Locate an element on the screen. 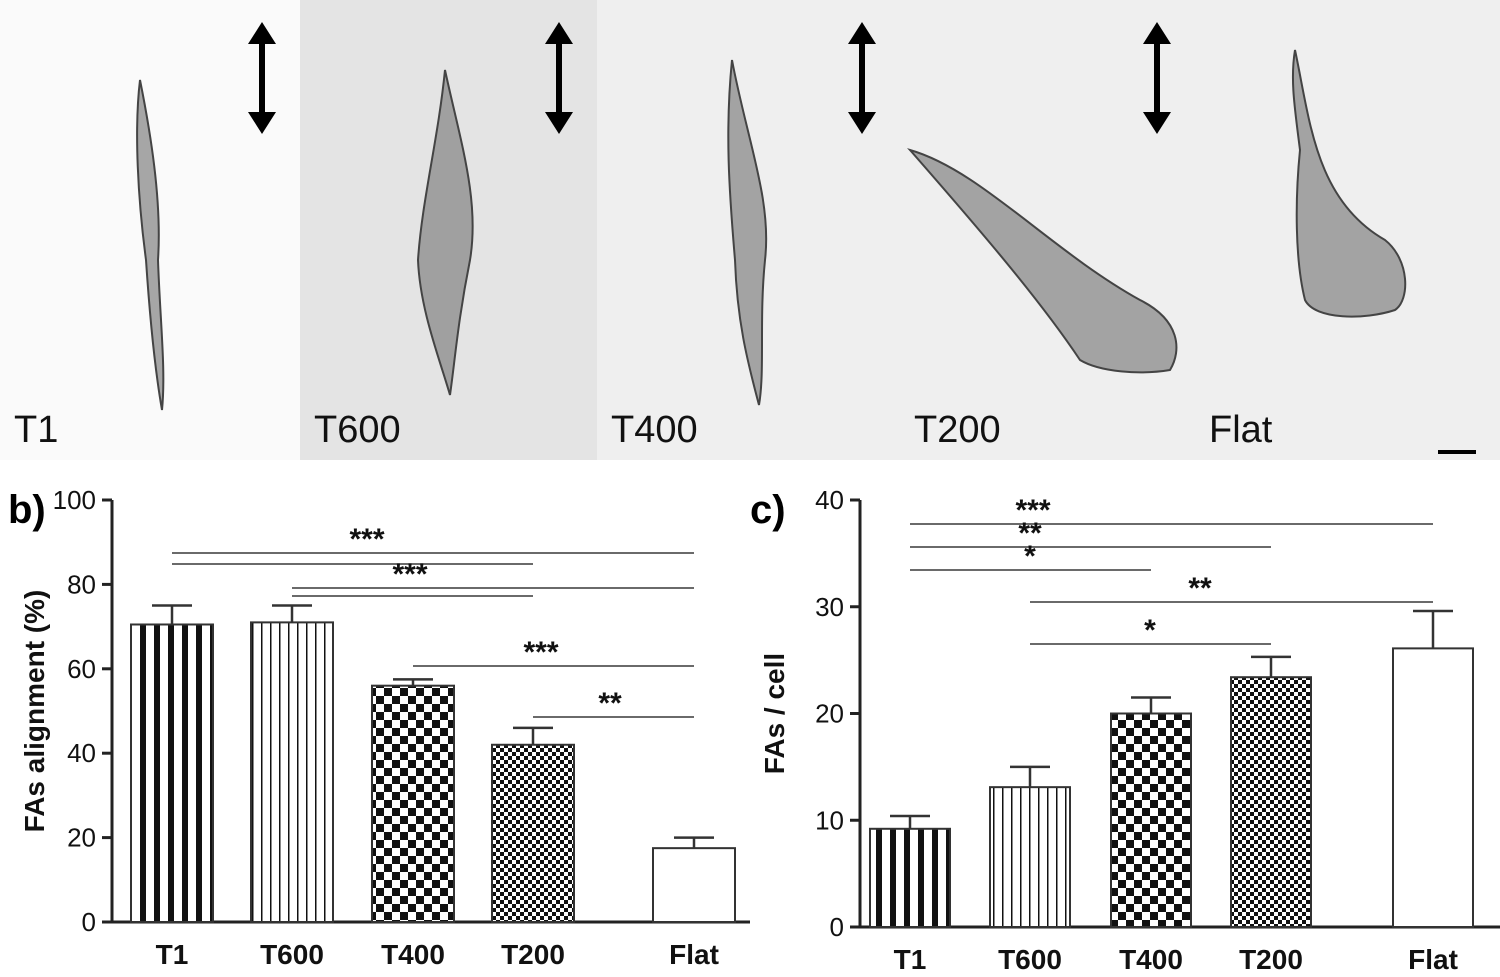 Image resolution: width=1500 pixels, height=977 pixels. y-axis: 0 10 20 30 40 is located at coordinates (838, 713).